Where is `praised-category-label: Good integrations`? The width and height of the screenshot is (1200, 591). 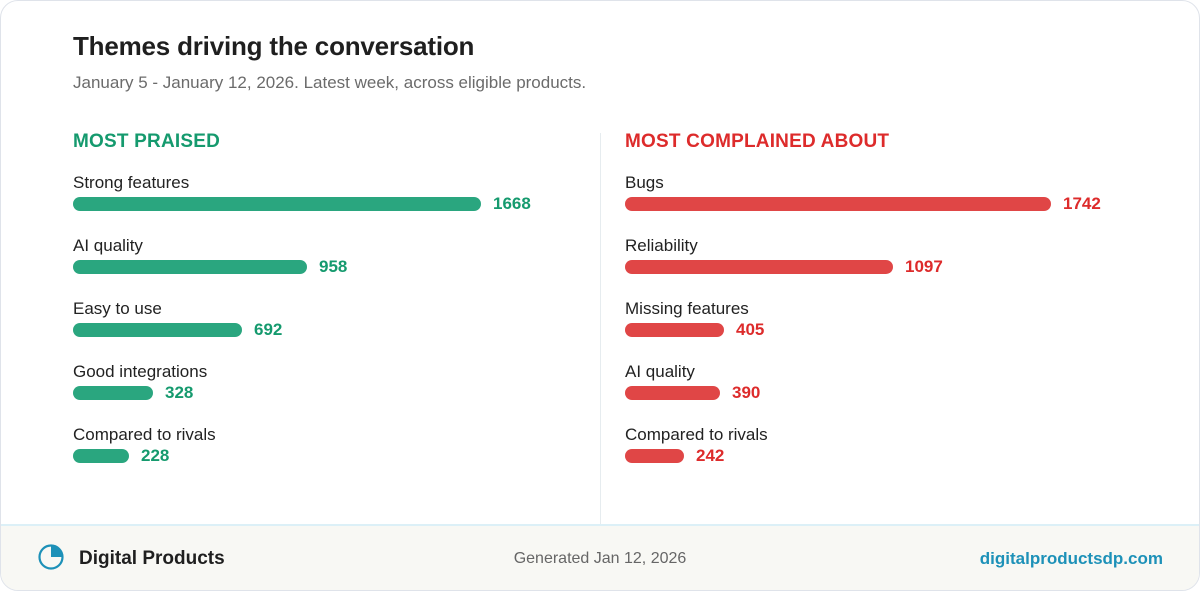 praised-category-label: Good integrations is located at coordinates (140, 371).